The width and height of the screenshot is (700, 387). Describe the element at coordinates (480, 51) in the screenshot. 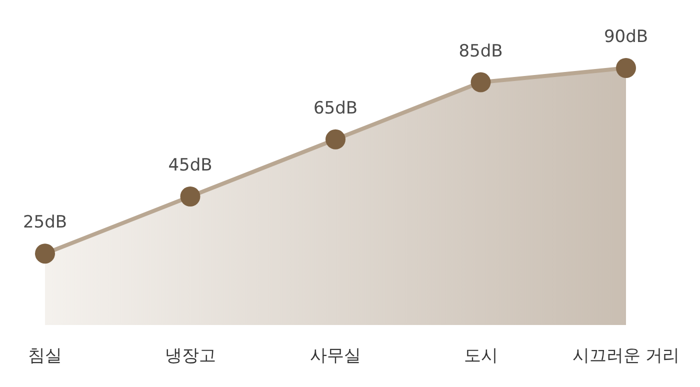

I see `data-label: 85dB` at that location.